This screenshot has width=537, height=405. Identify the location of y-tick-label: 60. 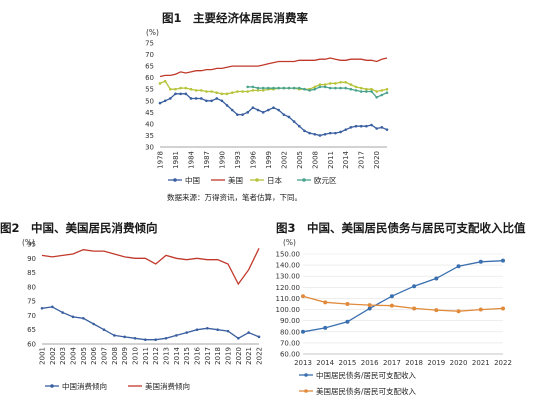
(149, 78).